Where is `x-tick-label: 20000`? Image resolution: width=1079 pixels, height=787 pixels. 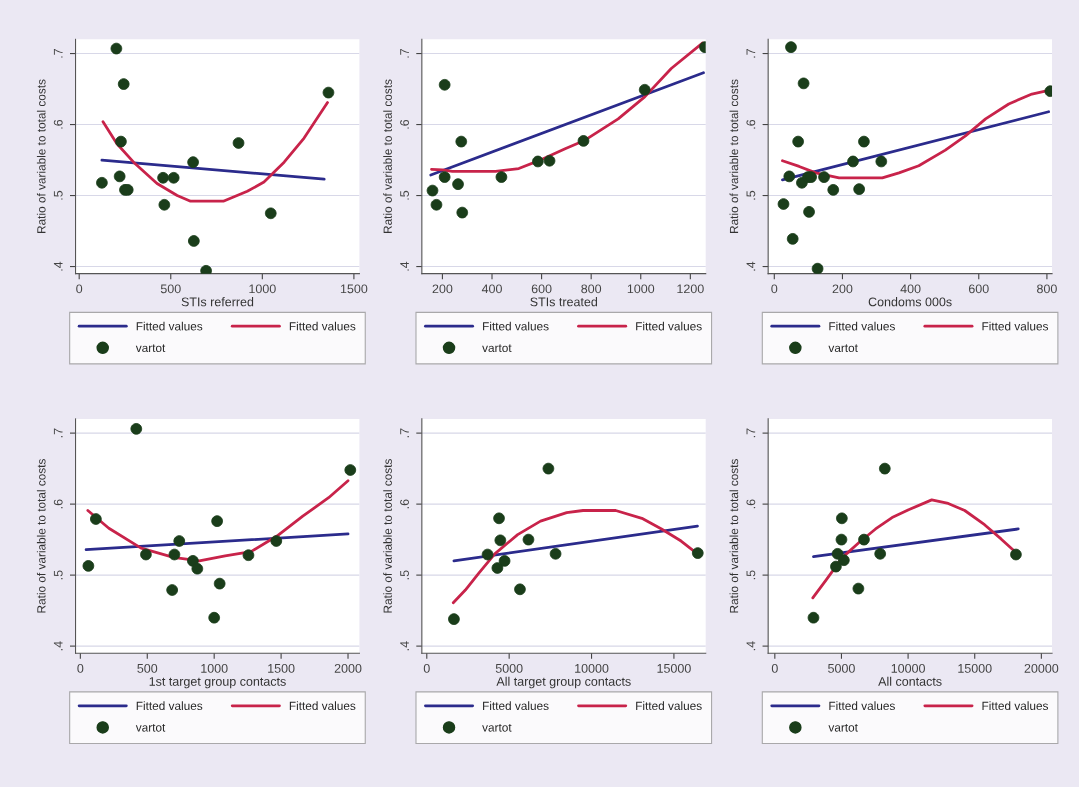
x-tick-label: 20000 is located at coordinates (1041, 668).